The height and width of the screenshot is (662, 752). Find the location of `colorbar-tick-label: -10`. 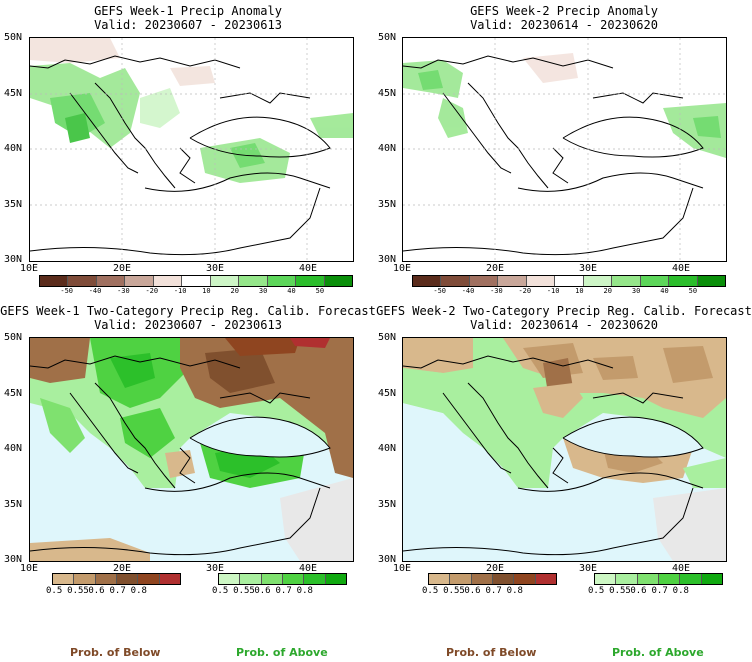

colorbar-tick-label: -10 is located at coordinates (553, 291).